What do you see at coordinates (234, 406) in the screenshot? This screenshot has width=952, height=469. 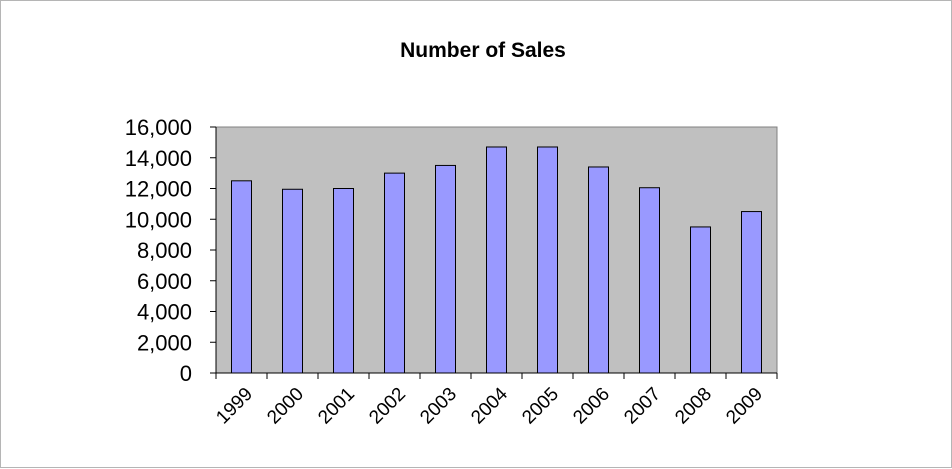 I see `x-tick-label: 1999` at bounding box center [234, 406].